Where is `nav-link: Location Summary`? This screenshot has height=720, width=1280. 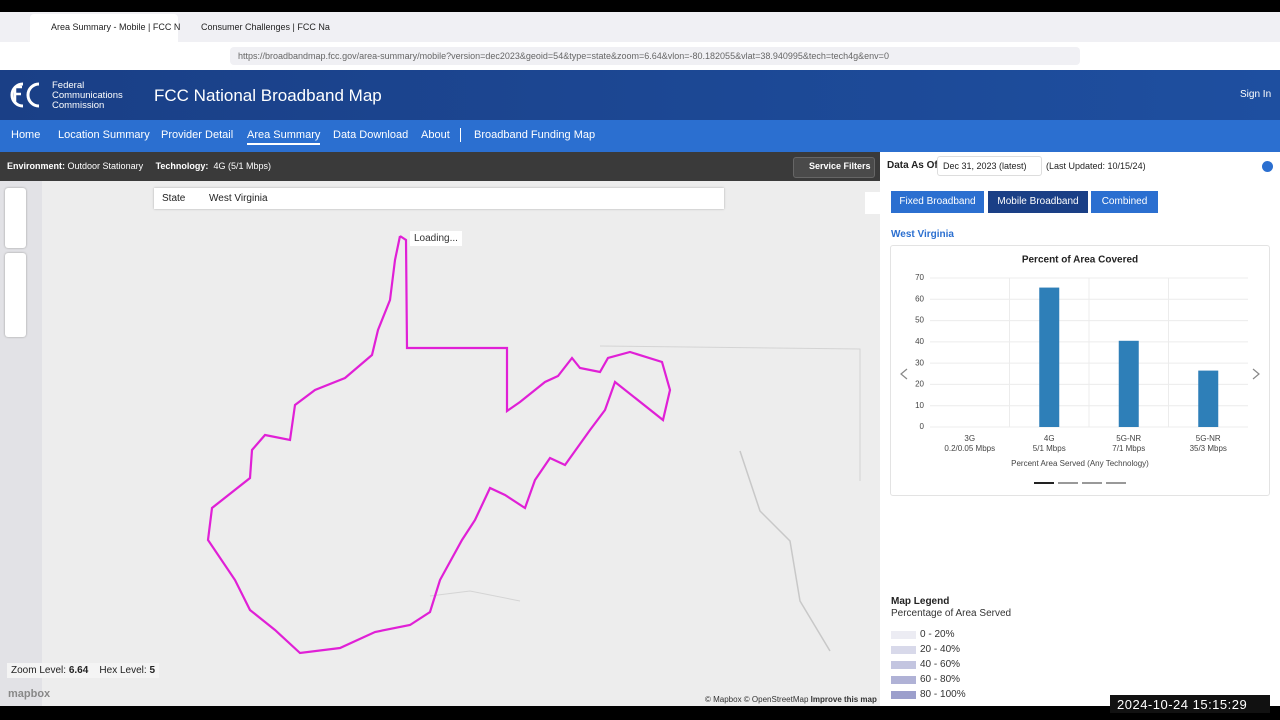
nav-link: Location Summary is located at coordinates (104, 135).